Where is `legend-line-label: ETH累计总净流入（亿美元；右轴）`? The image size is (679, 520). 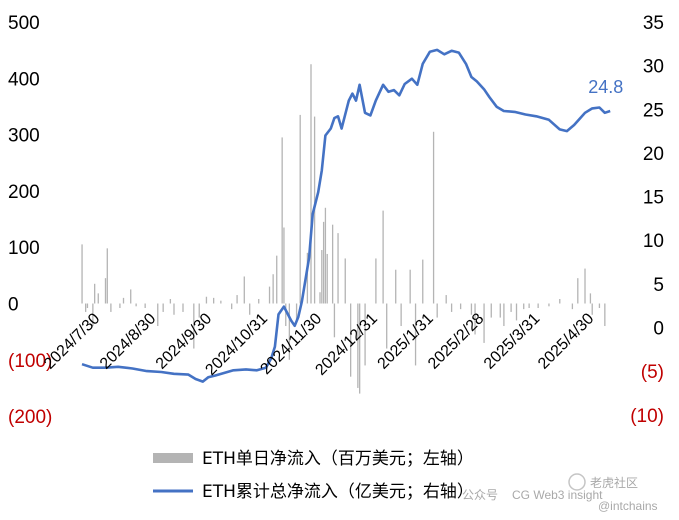 legend-line-label: ETH累计总净流入（亿美元；右轴） is located at coordinates (338, 492).